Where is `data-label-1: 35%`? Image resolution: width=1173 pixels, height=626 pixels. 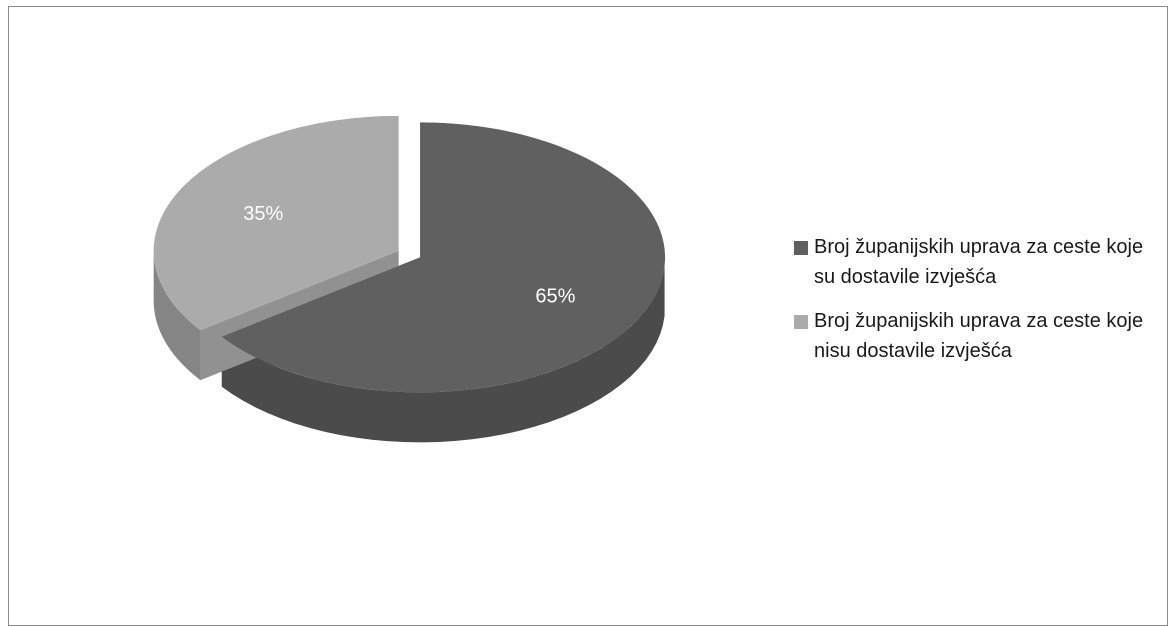 data-label-1: 35% is located at coordinates (263, 214).